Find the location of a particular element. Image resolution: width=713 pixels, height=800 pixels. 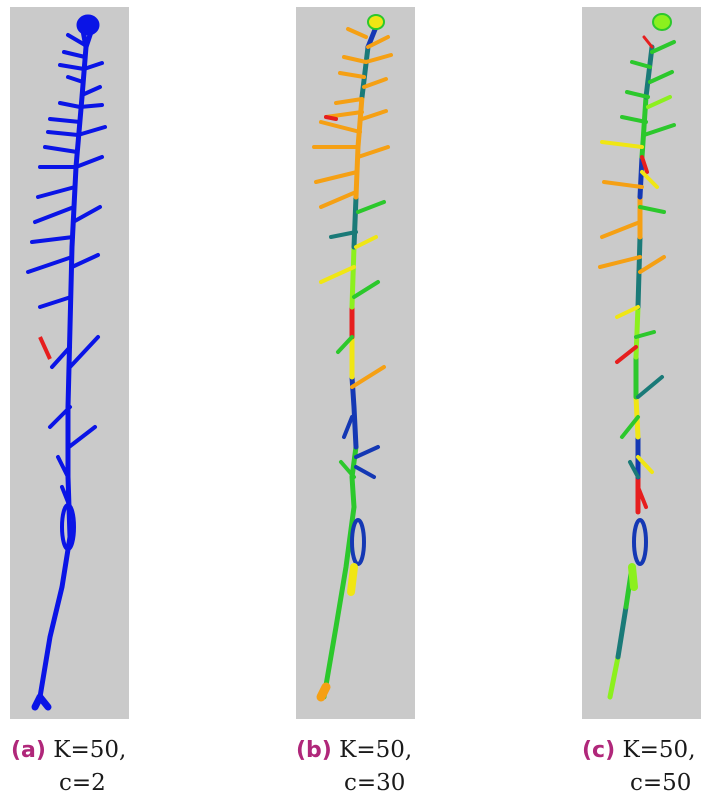

caption-b-line2: c=30 is located at coordinates (375, 783).